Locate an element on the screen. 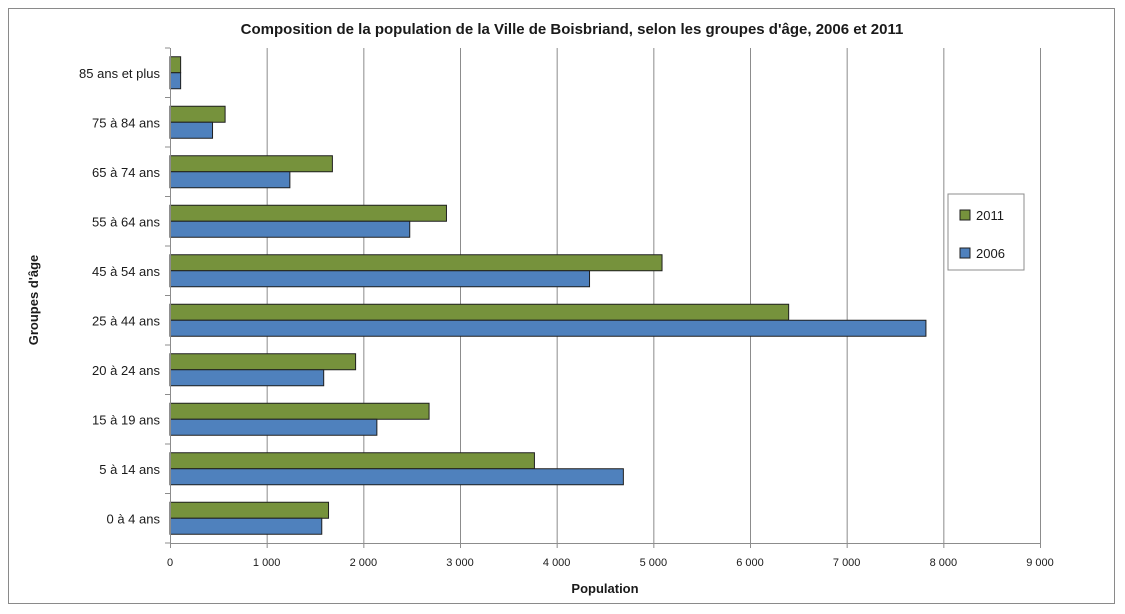 Image resolution: width=1125 pixels, height=614 pixels. x-tick-label: 0 is located at coordinates (170, 563).